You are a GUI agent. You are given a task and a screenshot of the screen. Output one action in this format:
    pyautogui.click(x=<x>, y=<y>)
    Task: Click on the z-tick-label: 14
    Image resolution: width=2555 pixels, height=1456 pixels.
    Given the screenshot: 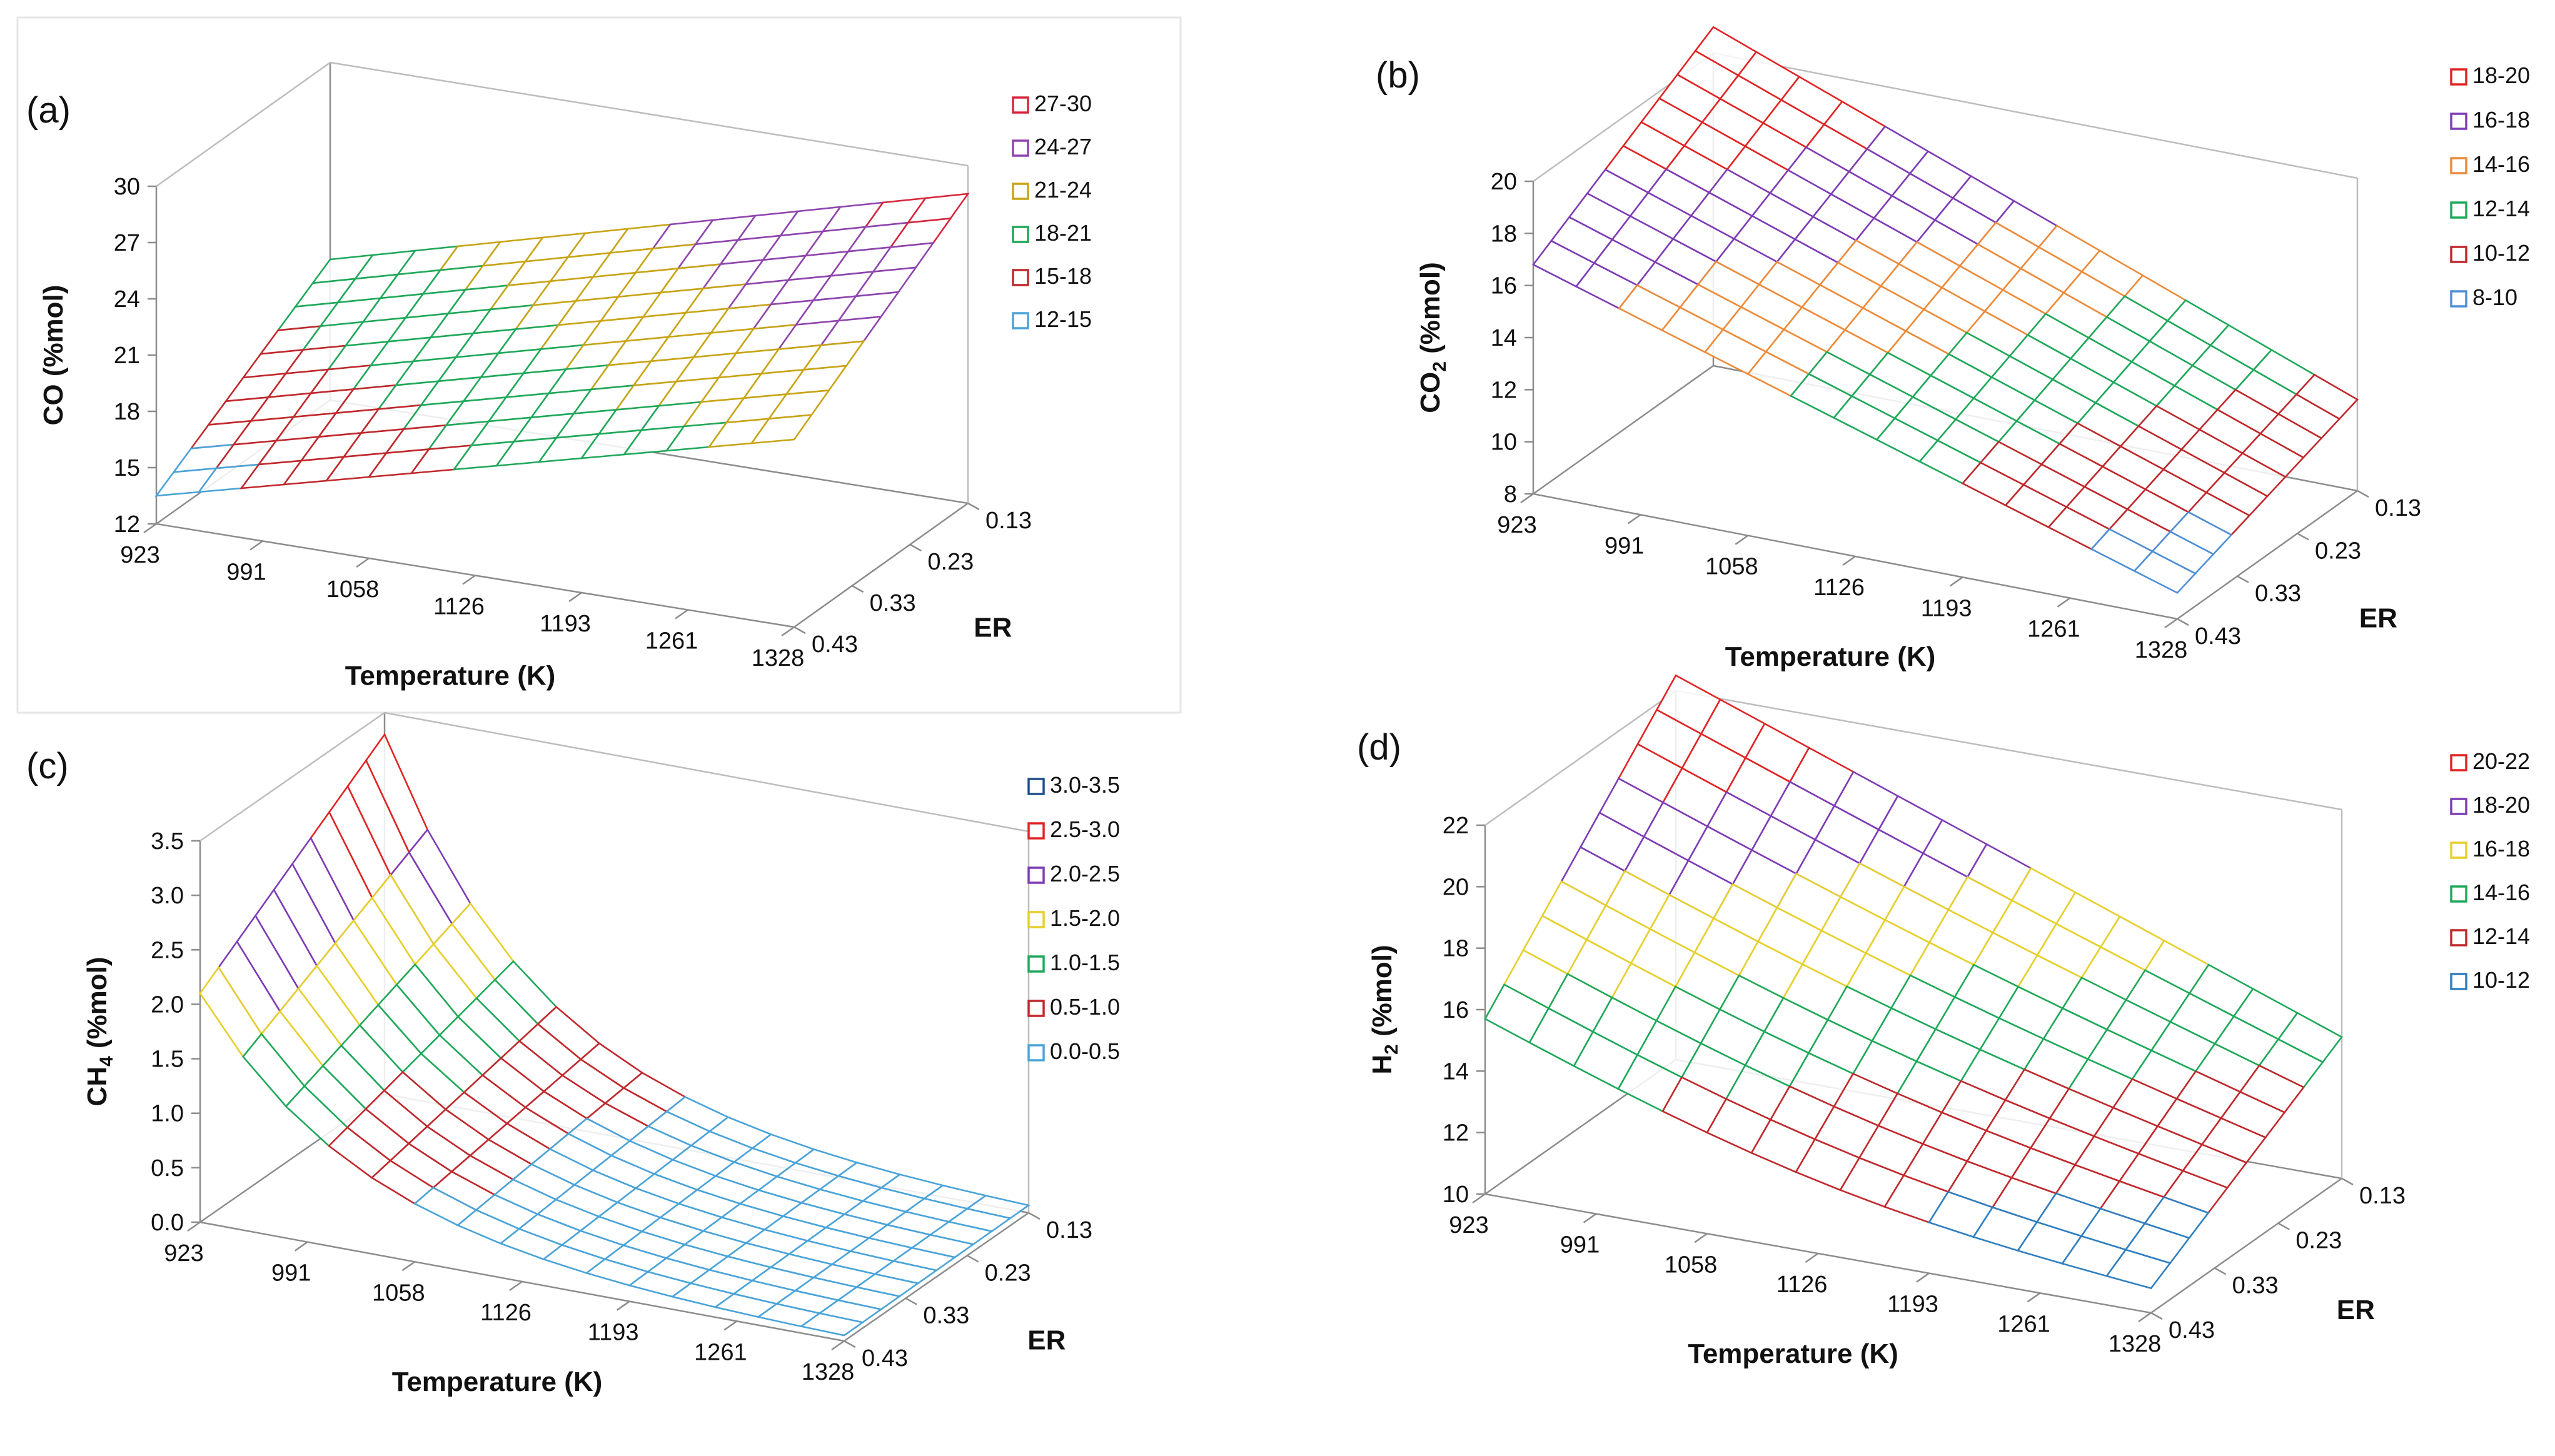 What is the action you would take?
    pyautogui.click(x=1504, y=338)
    